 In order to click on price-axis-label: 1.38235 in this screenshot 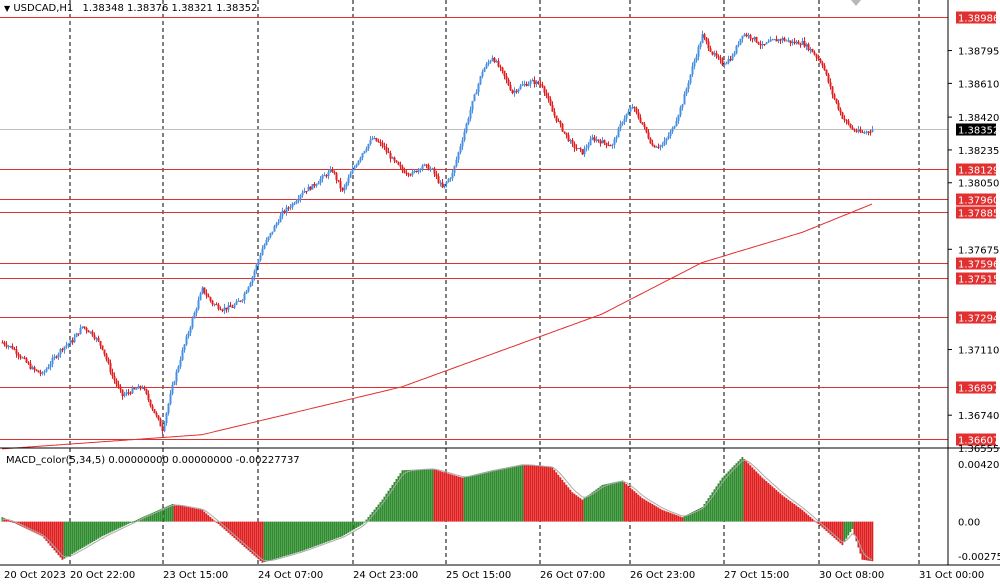, I will do `click(978, 151)`.